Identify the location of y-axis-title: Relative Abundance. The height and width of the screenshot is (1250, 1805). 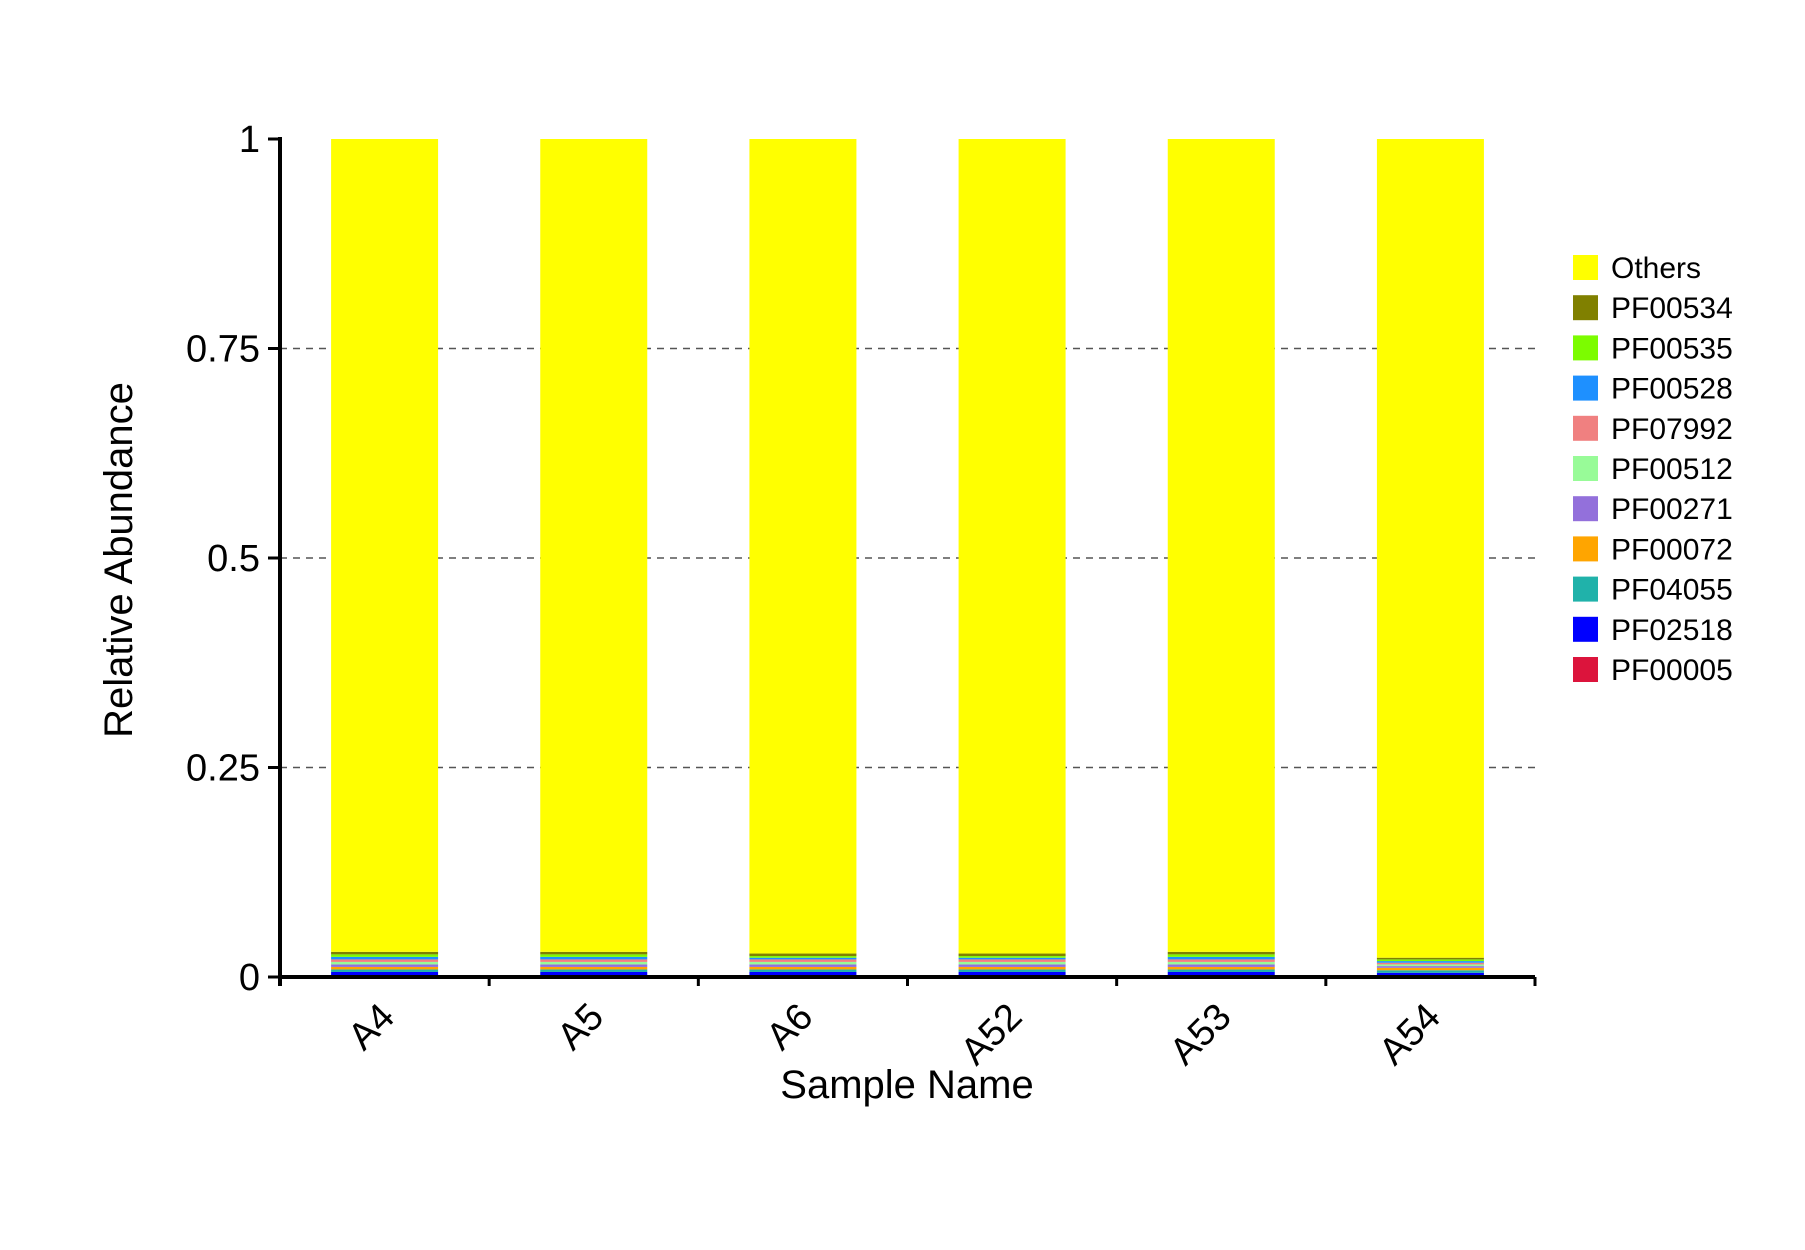
(119, 560).